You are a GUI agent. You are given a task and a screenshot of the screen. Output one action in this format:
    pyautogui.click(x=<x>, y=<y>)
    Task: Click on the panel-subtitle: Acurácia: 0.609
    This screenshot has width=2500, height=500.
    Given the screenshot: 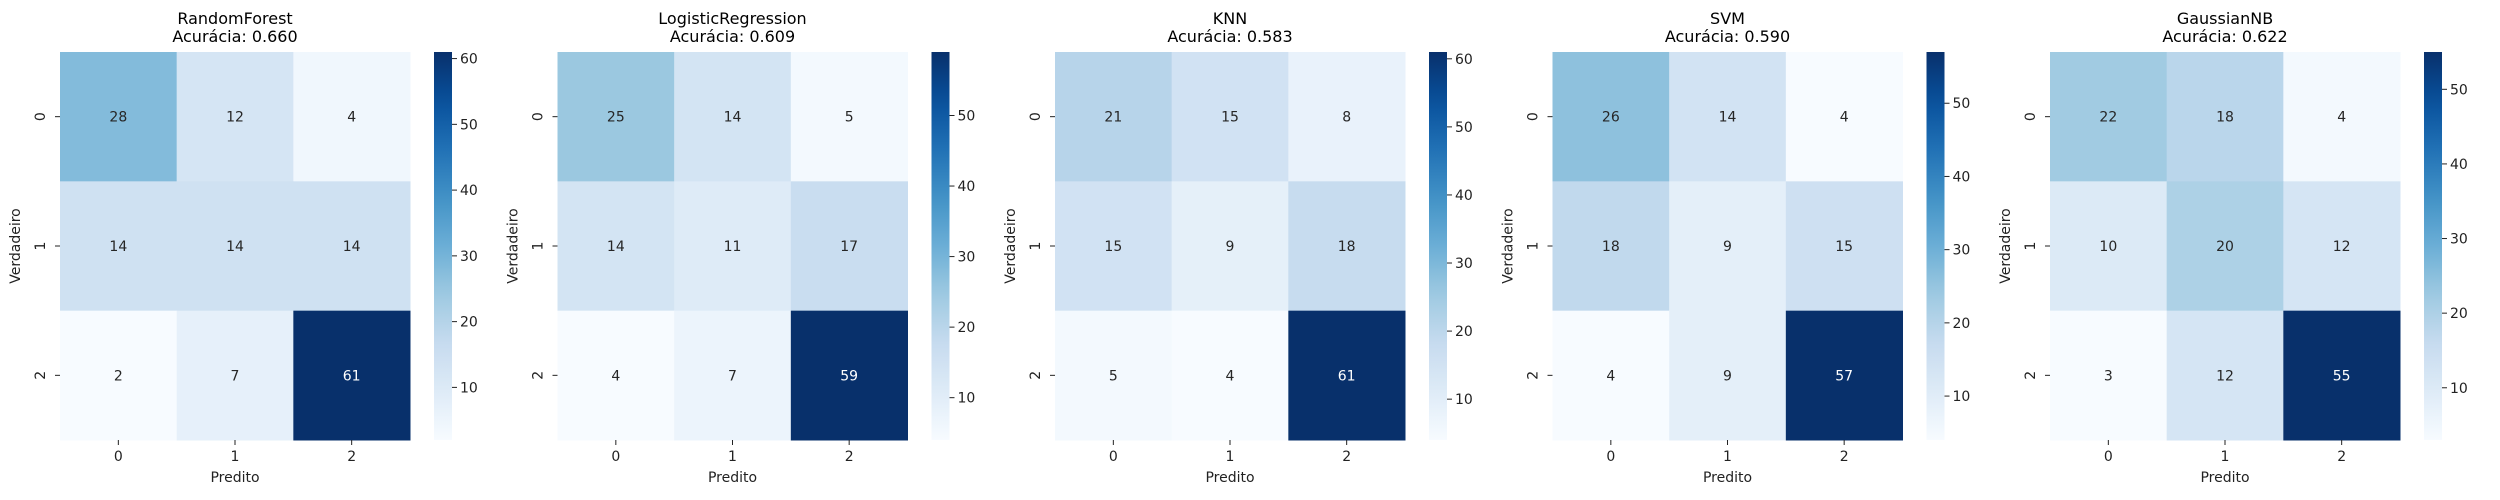 What is the action you would take?
    pyautogui.click(x=732, y=36)
    